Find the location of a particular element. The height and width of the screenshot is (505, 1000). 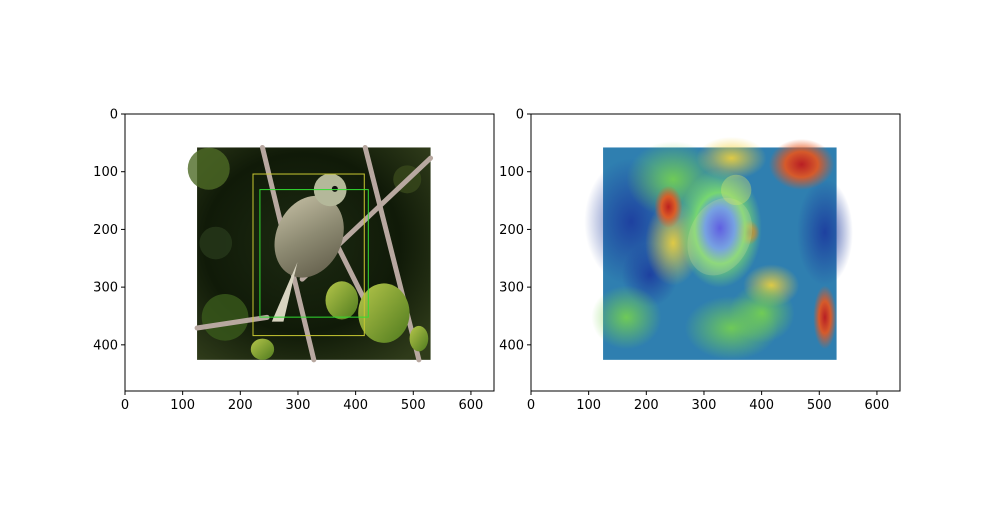

bird-photo is located at coordinates (310, 253).